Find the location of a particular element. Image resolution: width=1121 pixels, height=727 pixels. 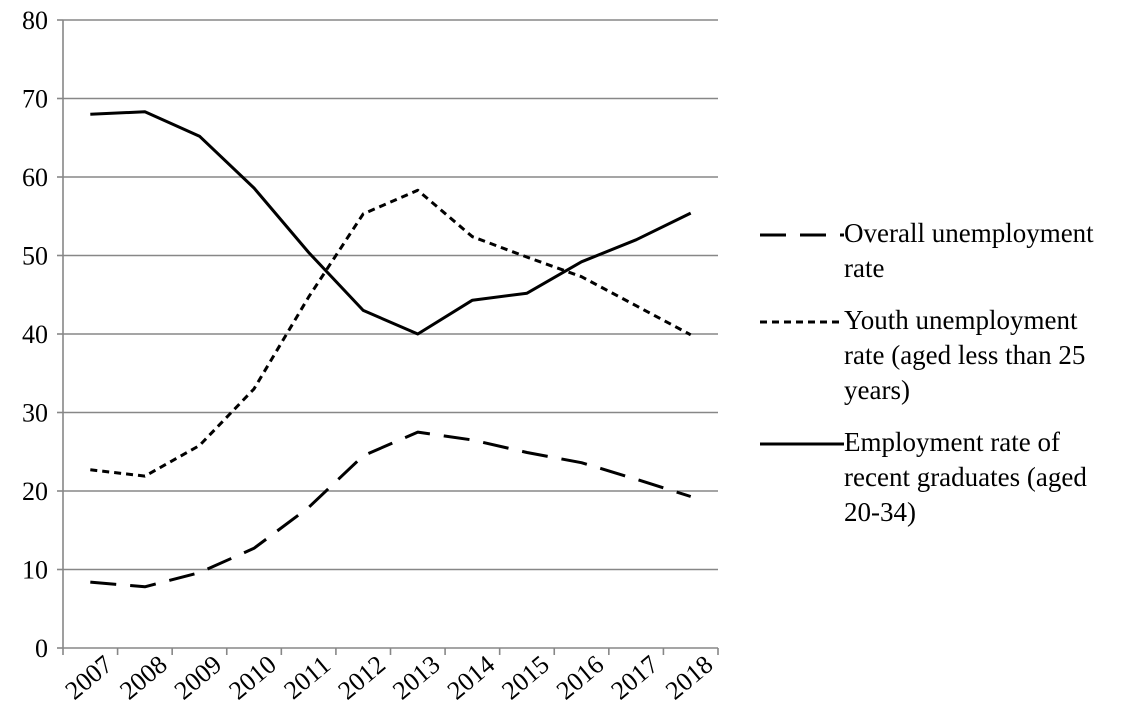

x-tick-label: 2015 is located at coordinates (525, 678).